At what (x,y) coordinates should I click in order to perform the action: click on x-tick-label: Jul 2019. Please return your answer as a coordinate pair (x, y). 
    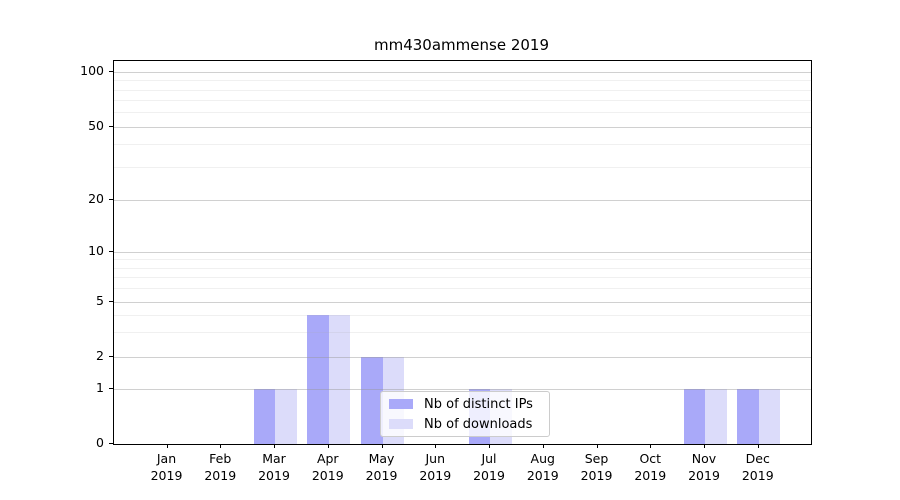
    Looking at the image, I should click on (489, 467).